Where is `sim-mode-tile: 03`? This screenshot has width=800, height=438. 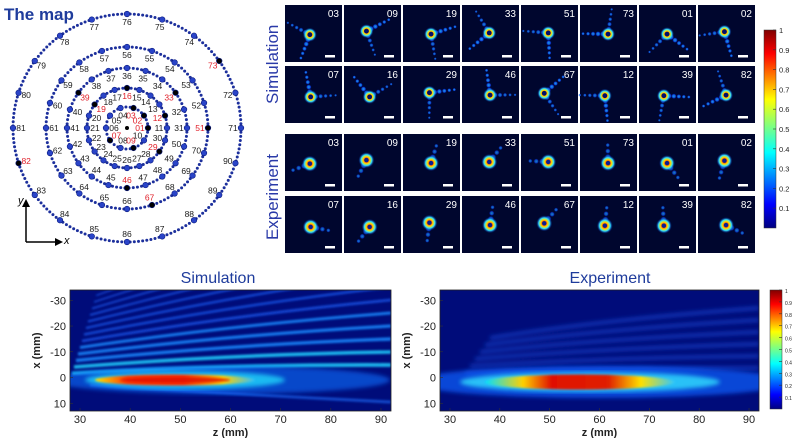
sim-mode-tile: 03 is located at coordinates (313, 33).